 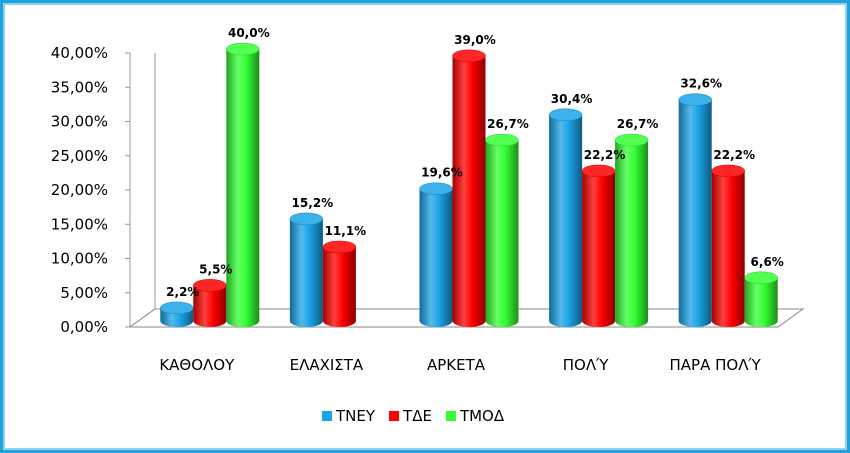 What do you see at coordinates (84, 327) in the screenshot?
I see `y-tick-label: 0,00%` at bounding box center [84, 327].